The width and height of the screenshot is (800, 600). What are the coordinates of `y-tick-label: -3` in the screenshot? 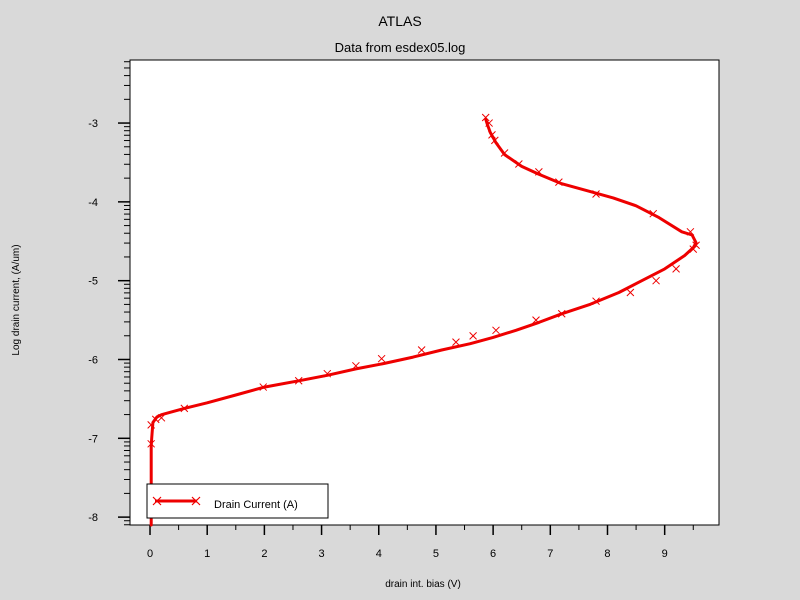 It's located at (93, 124).